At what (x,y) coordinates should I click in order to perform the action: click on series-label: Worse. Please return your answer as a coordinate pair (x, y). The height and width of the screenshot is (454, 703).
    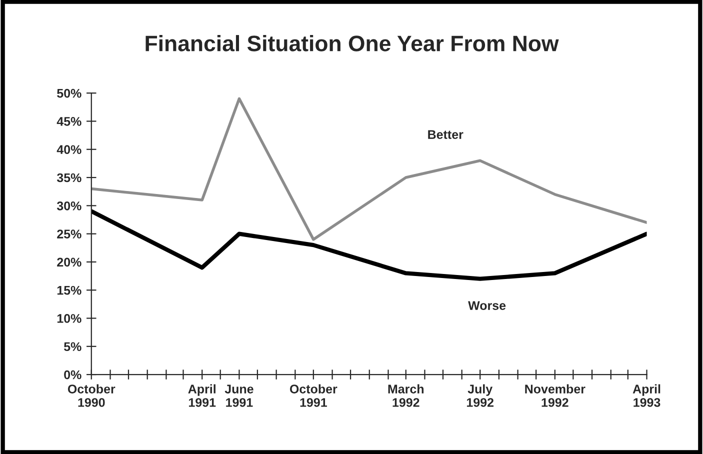
    Looking at the image, I should click on (487, 305).